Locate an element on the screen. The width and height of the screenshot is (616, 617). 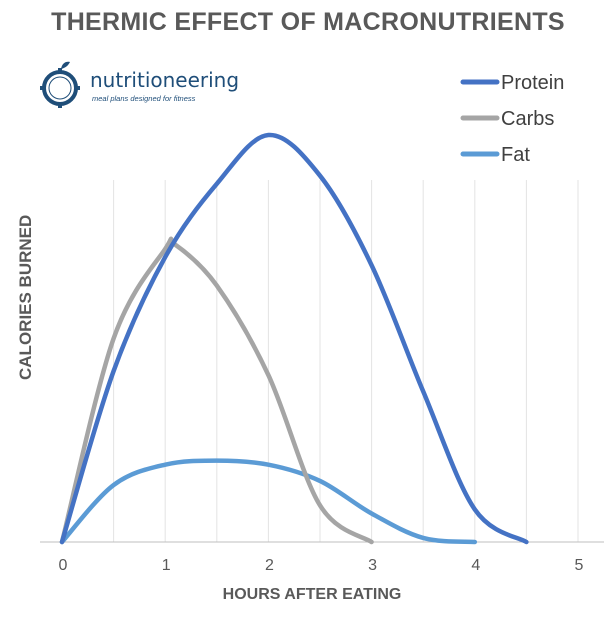
x-tick-labels: 0 1 2 3 4 5 is located at coordinates (321, 565).